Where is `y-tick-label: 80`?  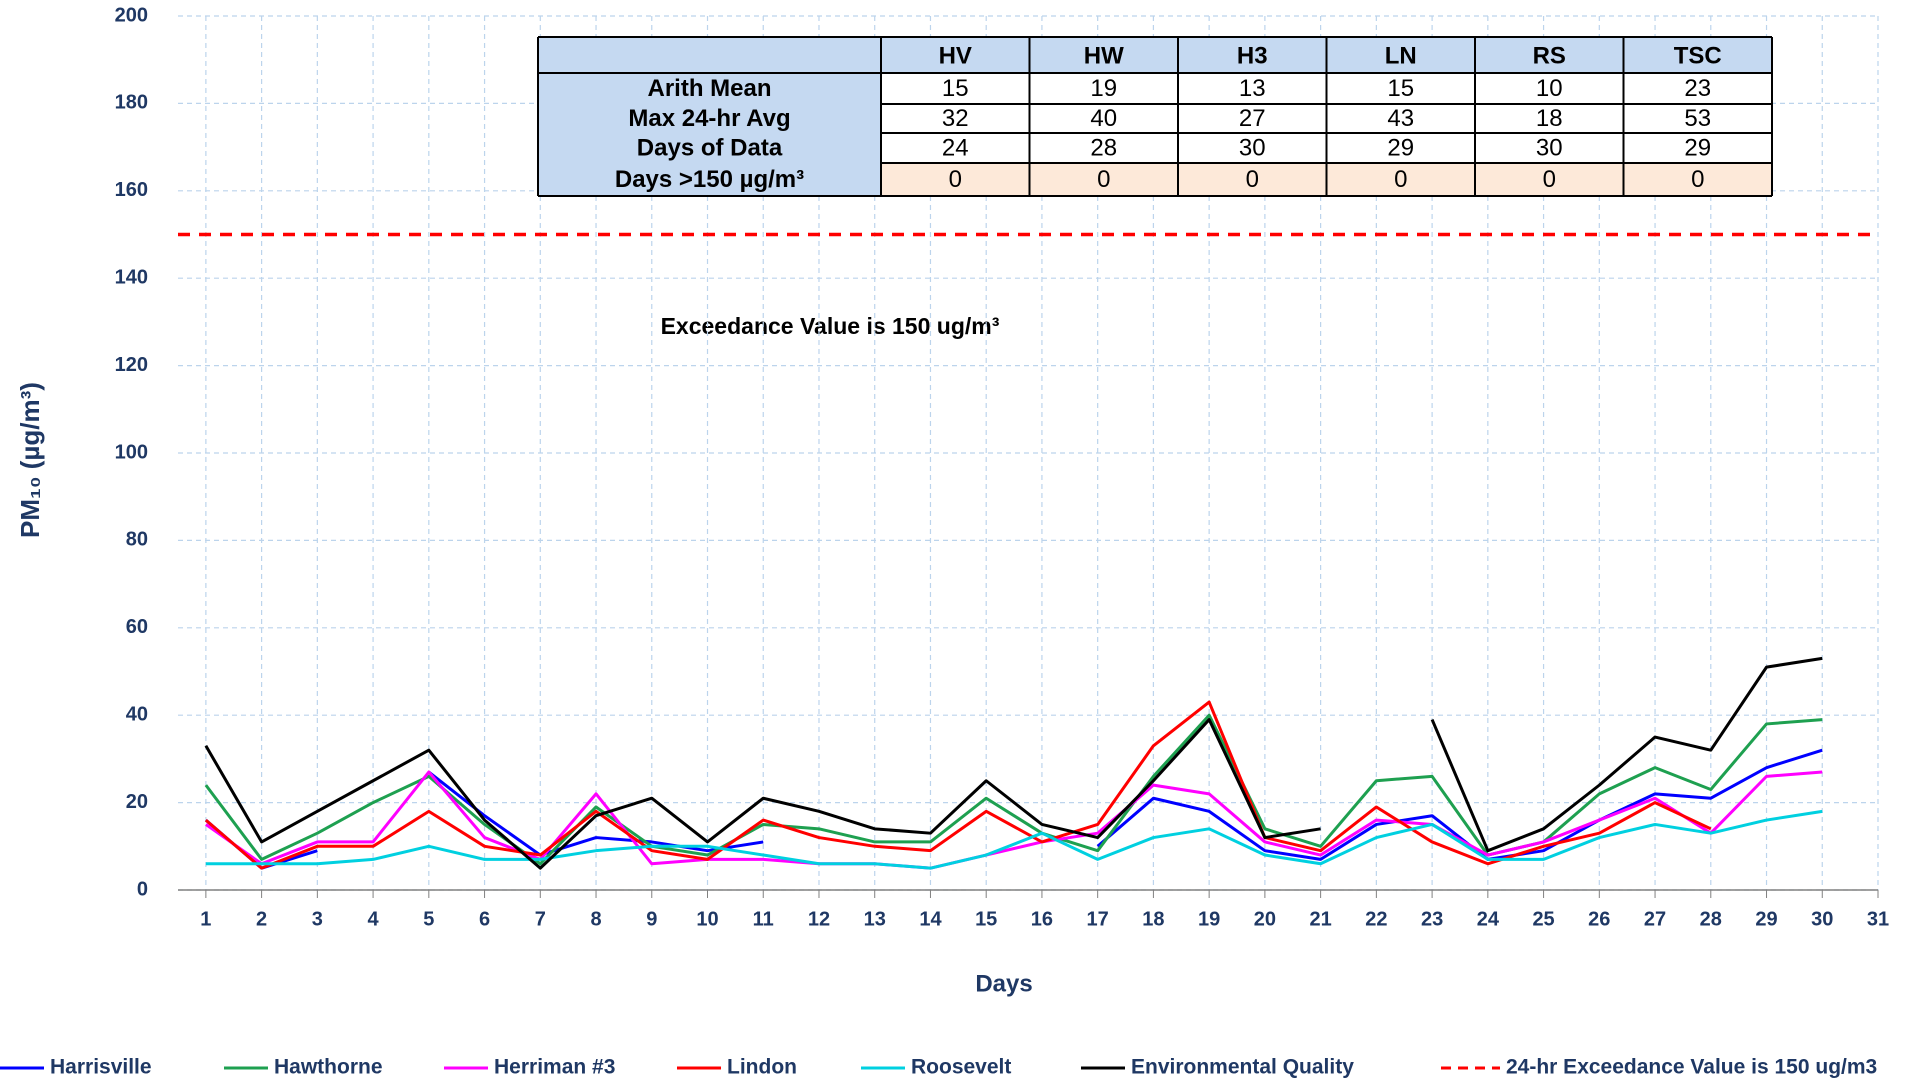
y-tick-label: 80 is located at coordinates (137, 540).